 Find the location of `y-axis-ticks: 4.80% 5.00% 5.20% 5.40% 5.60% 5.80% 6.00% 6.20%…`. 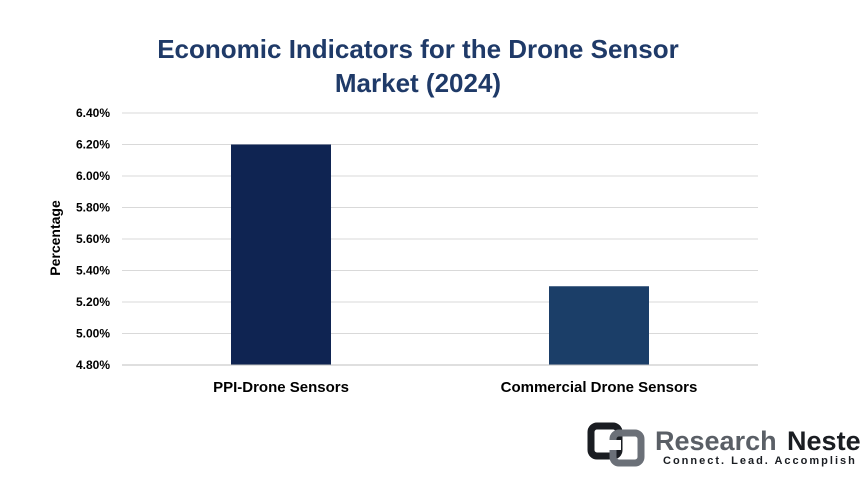

y-axis-ticks: 4.80% 5.00% 5.20% 5.40% 5.60% 5.80% 6.00% 6.20%… is located at coordinates (93, 239).